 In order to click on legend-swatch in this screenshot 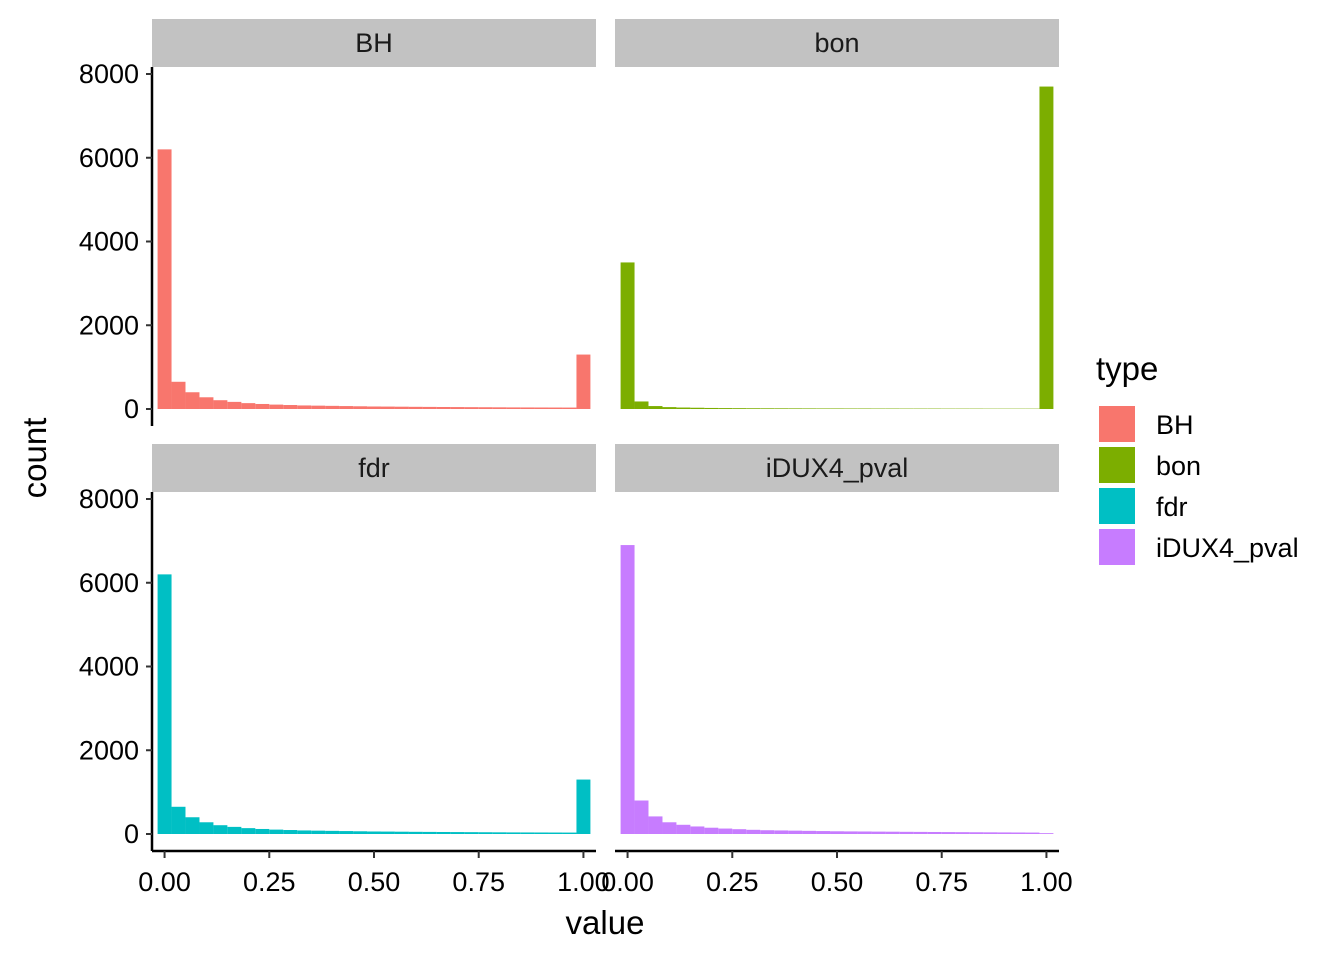, I will do `click(1117, 424)`.